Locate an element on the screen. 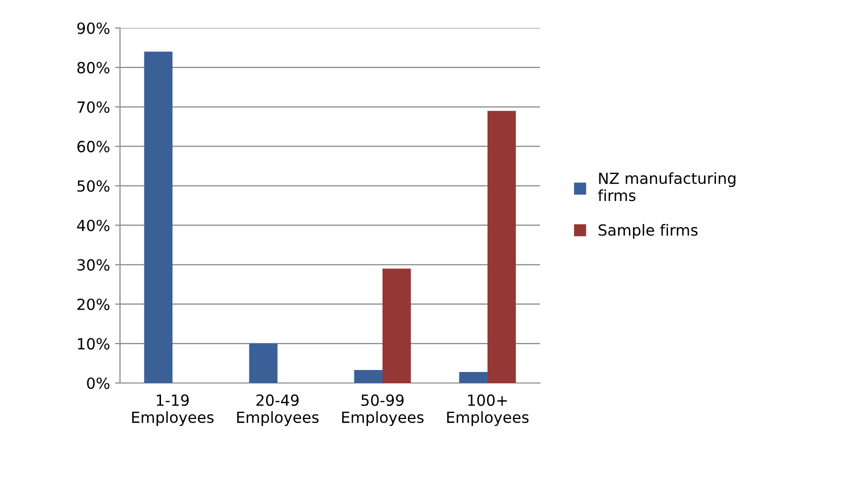 Image resolution: width=845 pixels, height=486 pixels. y-tick-label: 90% is located at coordinates (93, 28).